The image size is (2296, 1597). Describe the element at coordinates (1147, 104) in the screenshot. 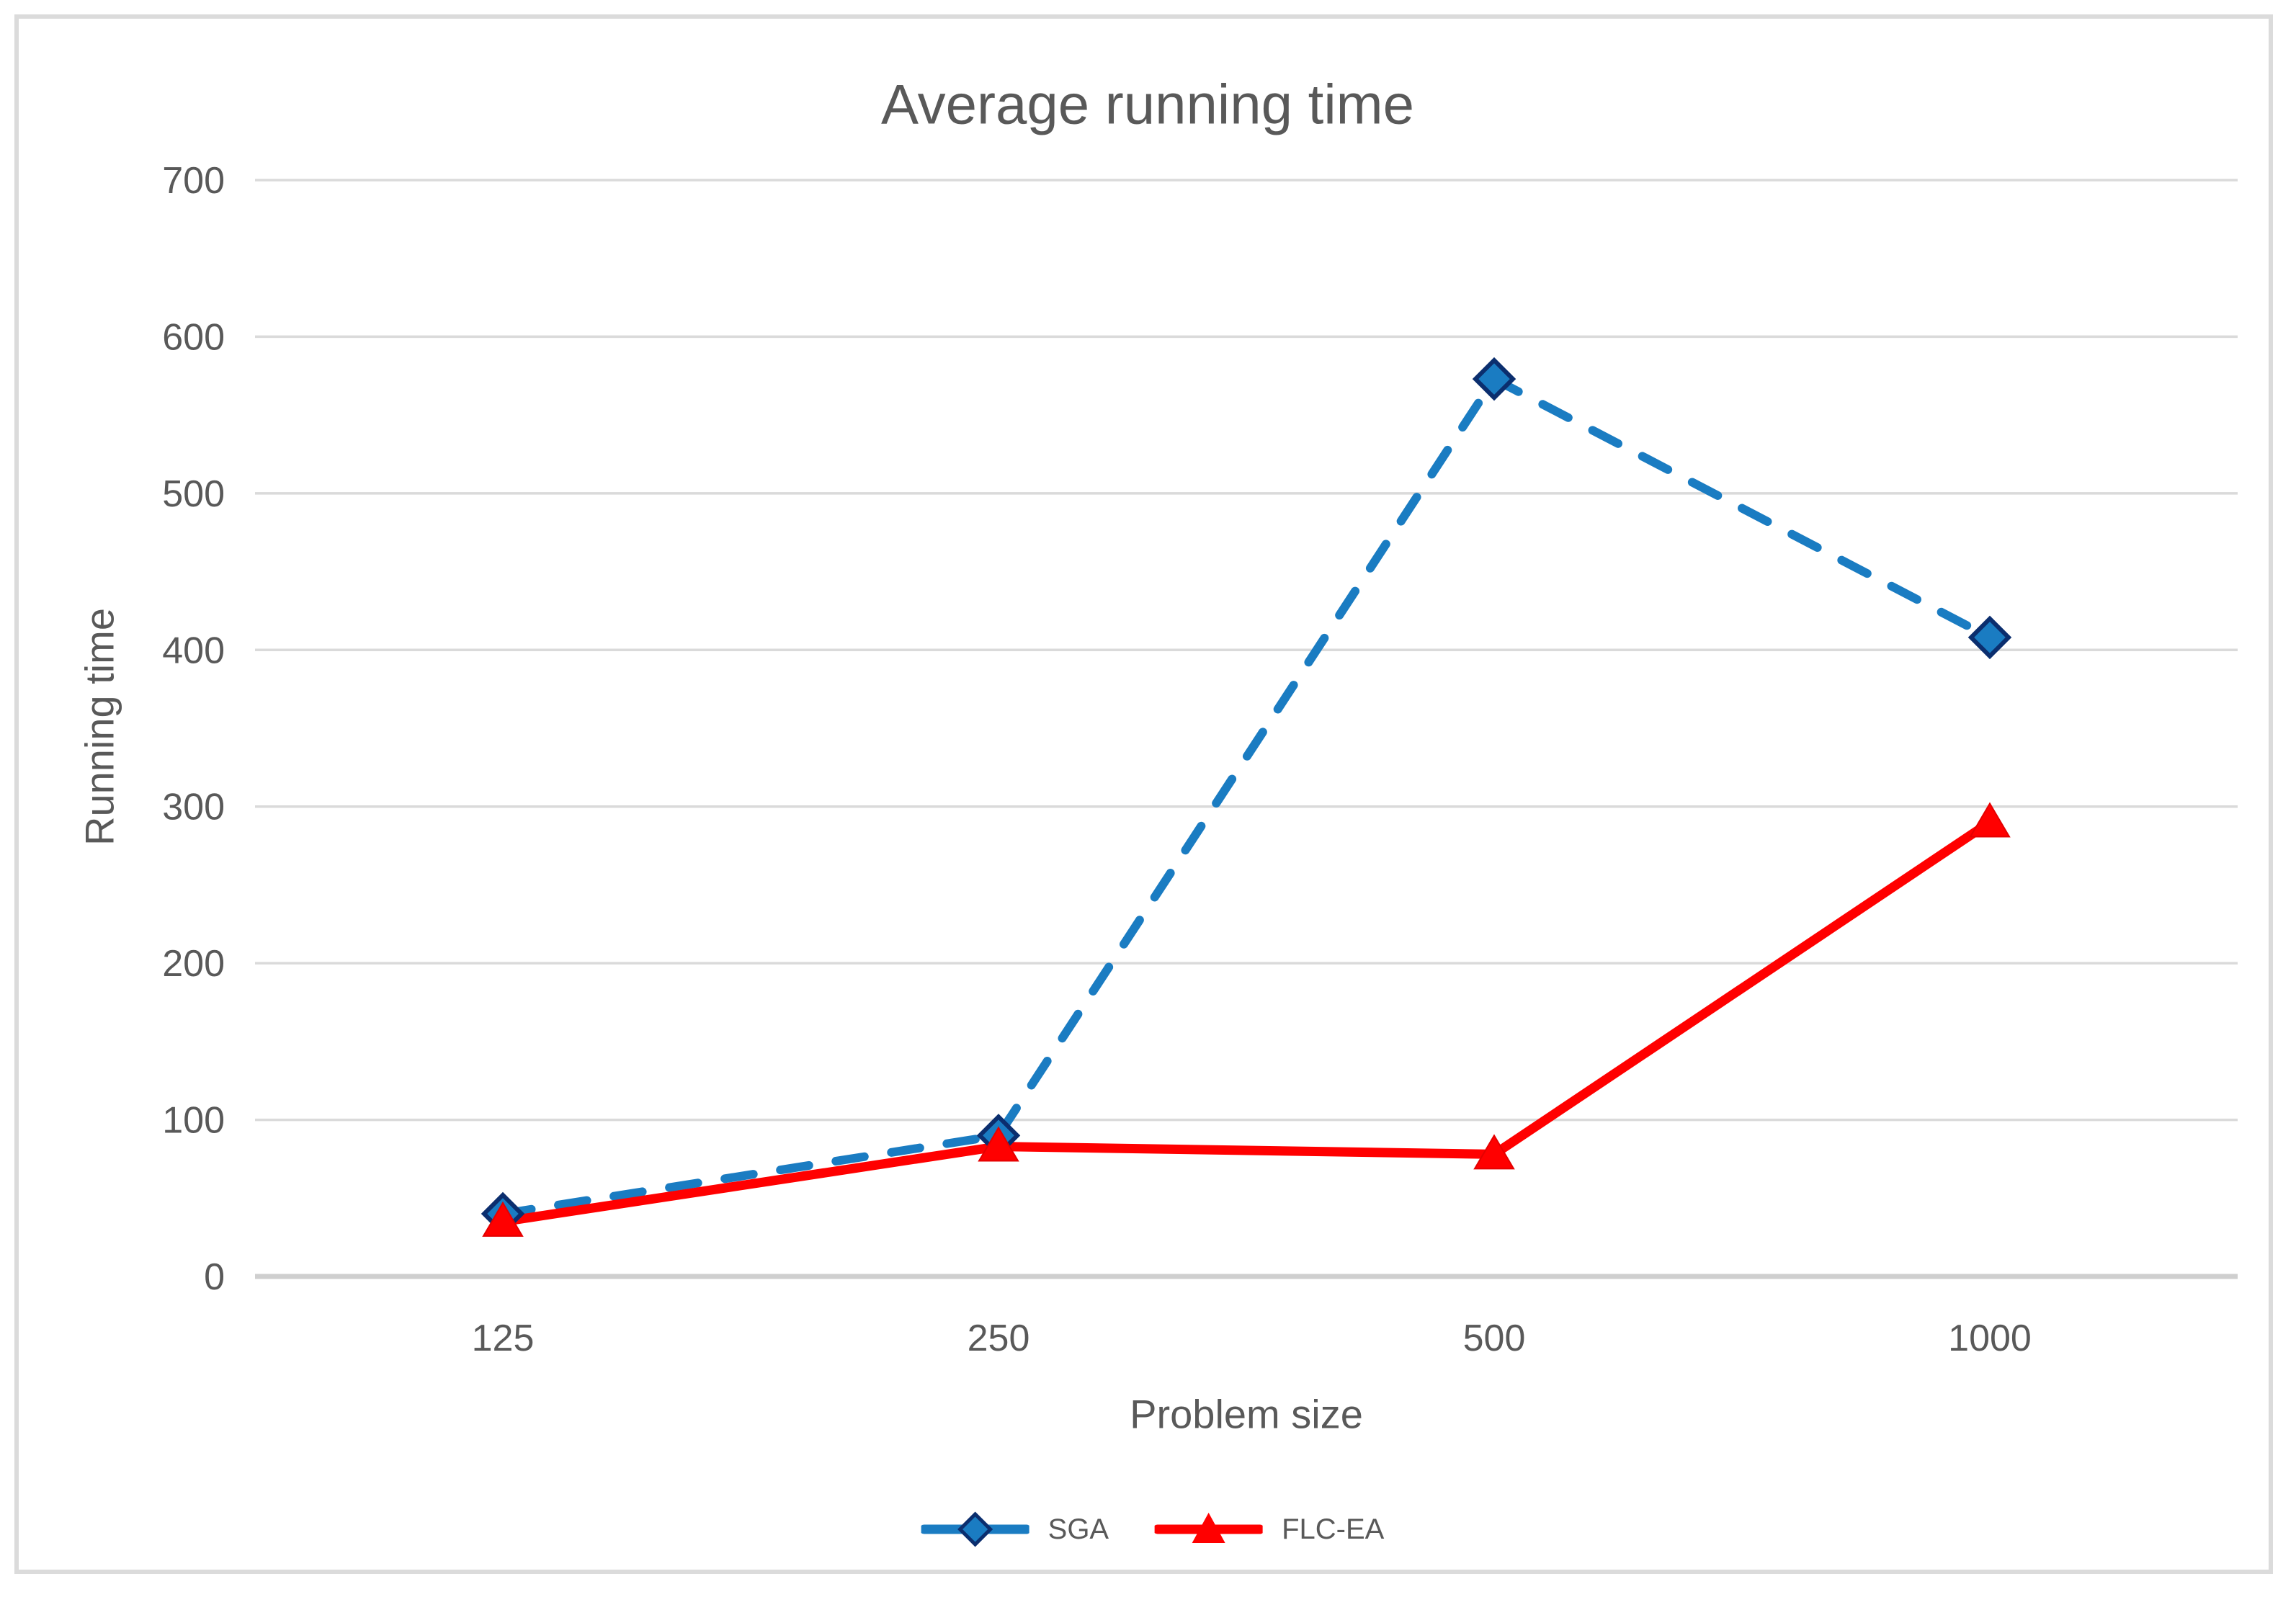

I see `chart-title: Average running time` at that location.